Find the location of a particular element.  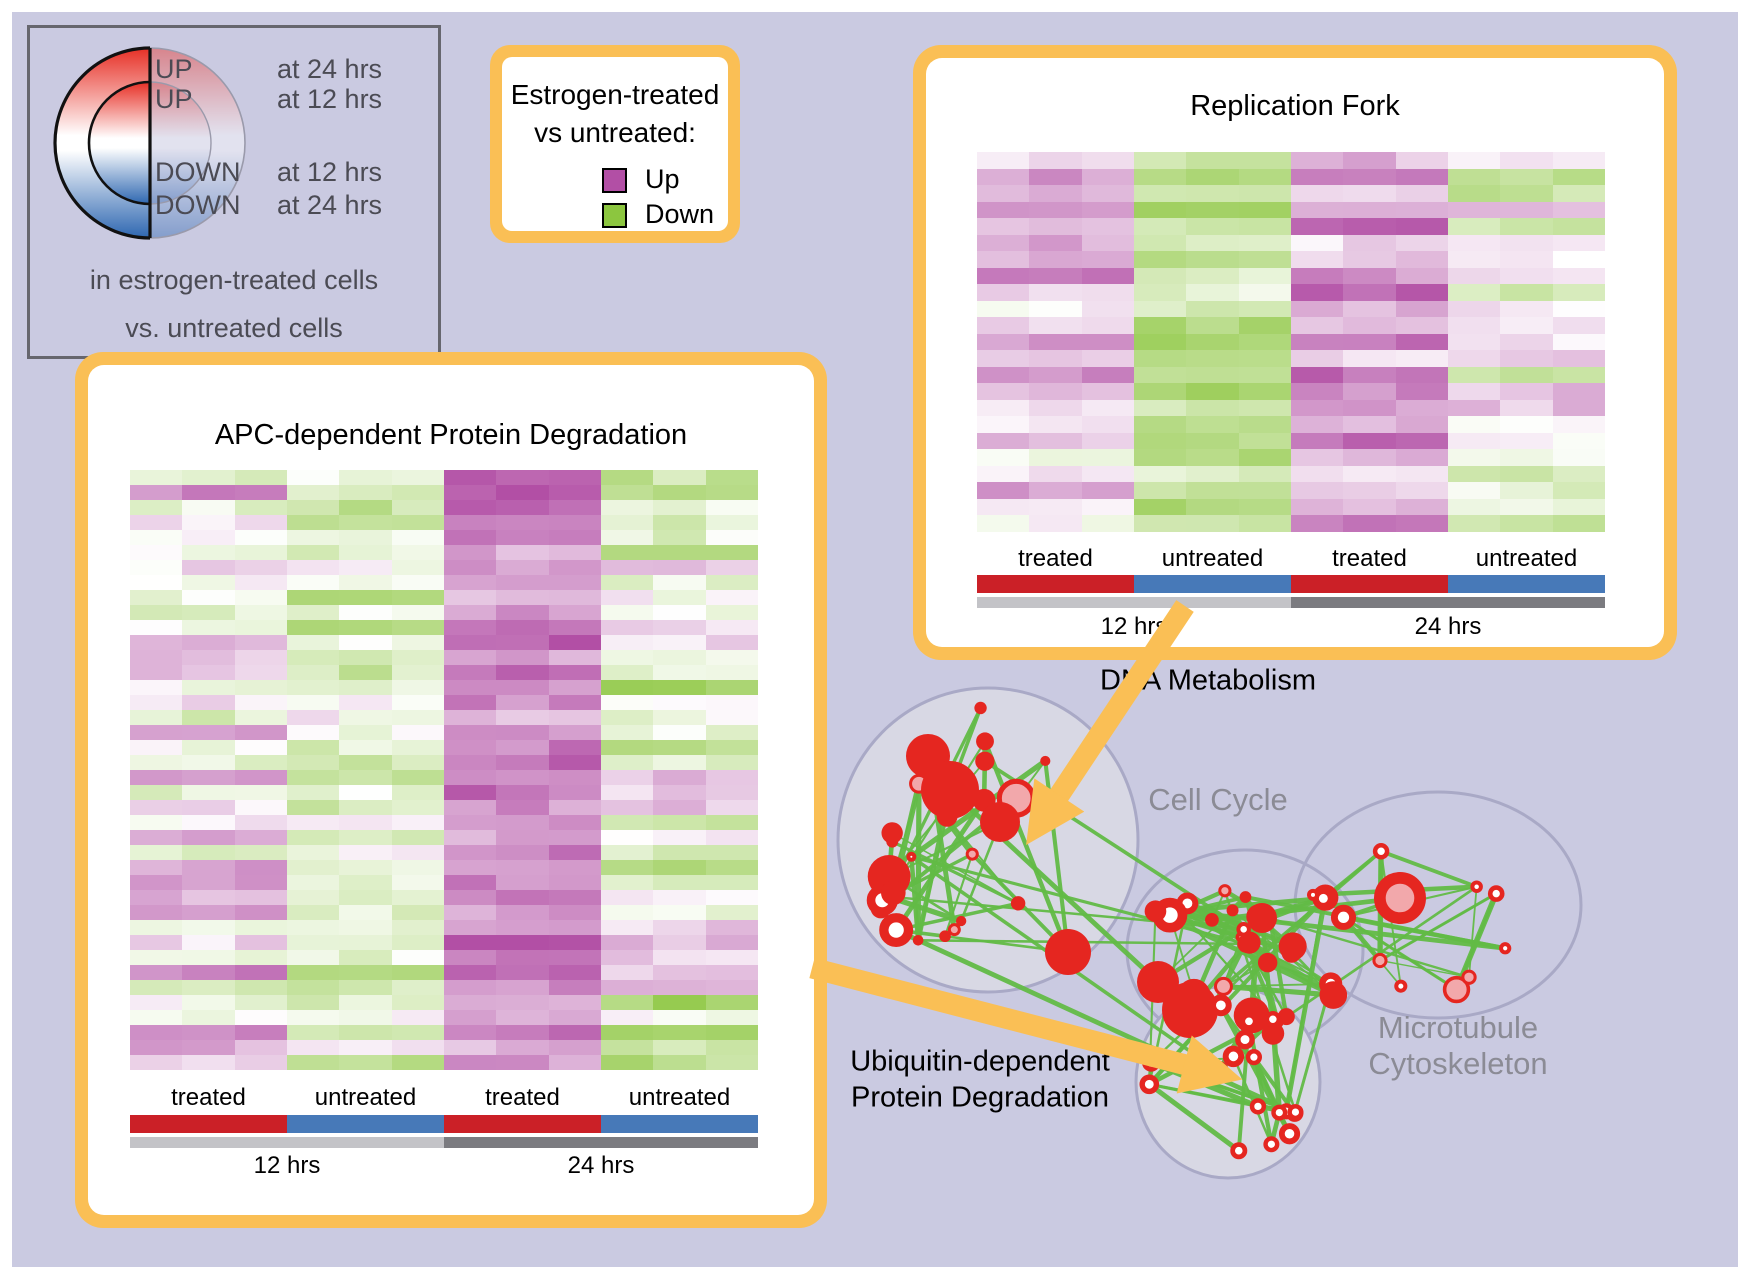

cluster-label: Cytoskeleton is located at coordinates (1458, 1063).